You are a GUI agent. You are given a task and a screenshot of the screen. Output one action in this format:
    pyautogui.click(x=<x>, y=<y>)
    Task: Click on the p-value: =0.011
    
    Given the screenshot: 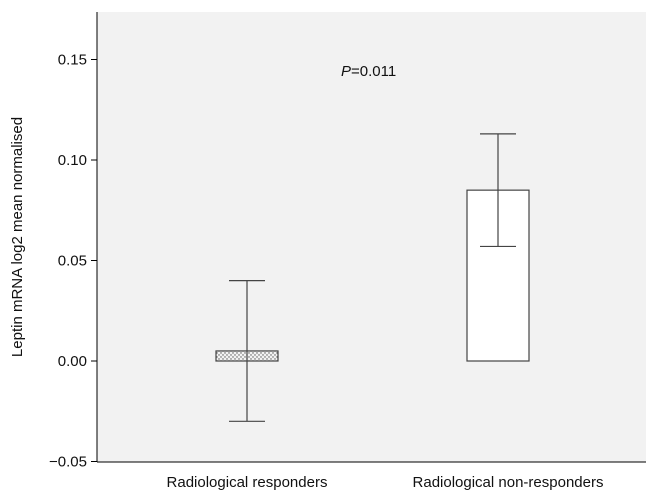 What is the action you would take?
    pyautogui.click(x=373, y=71)
    